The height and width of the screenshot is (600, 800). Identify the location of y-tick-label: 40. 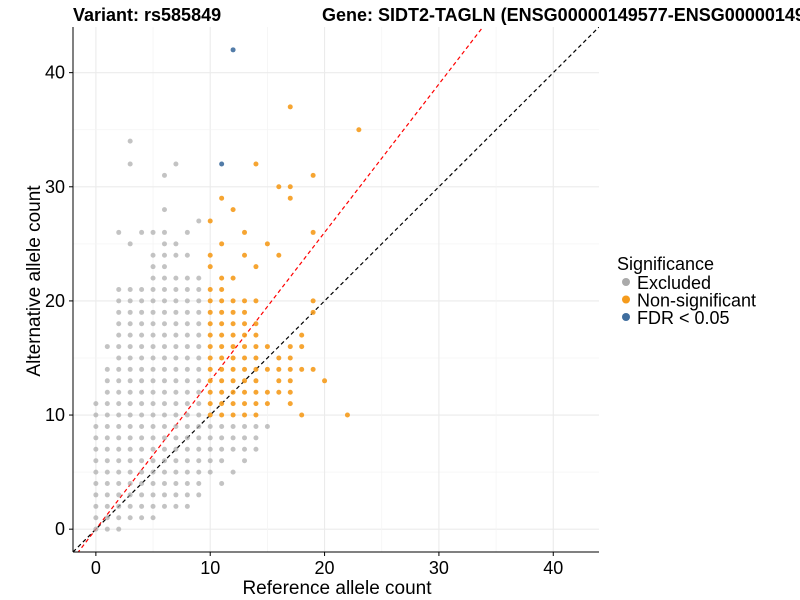
(55, 73).